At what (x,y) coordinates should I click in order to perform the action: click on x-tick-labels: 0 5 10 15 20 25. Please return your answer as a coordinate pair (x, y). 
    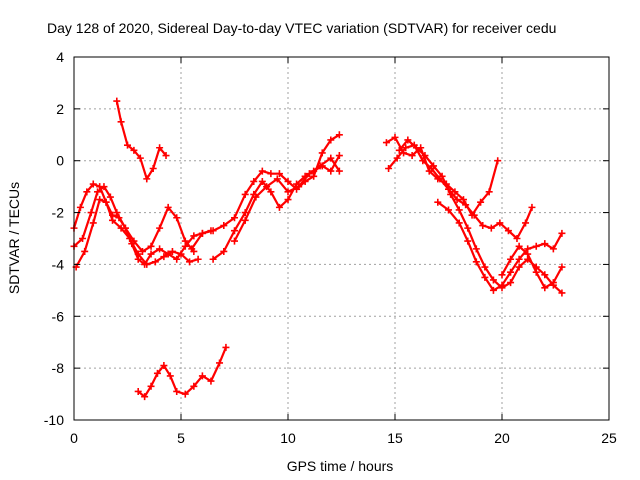
    Looking at the image, I should click on (343, 438).